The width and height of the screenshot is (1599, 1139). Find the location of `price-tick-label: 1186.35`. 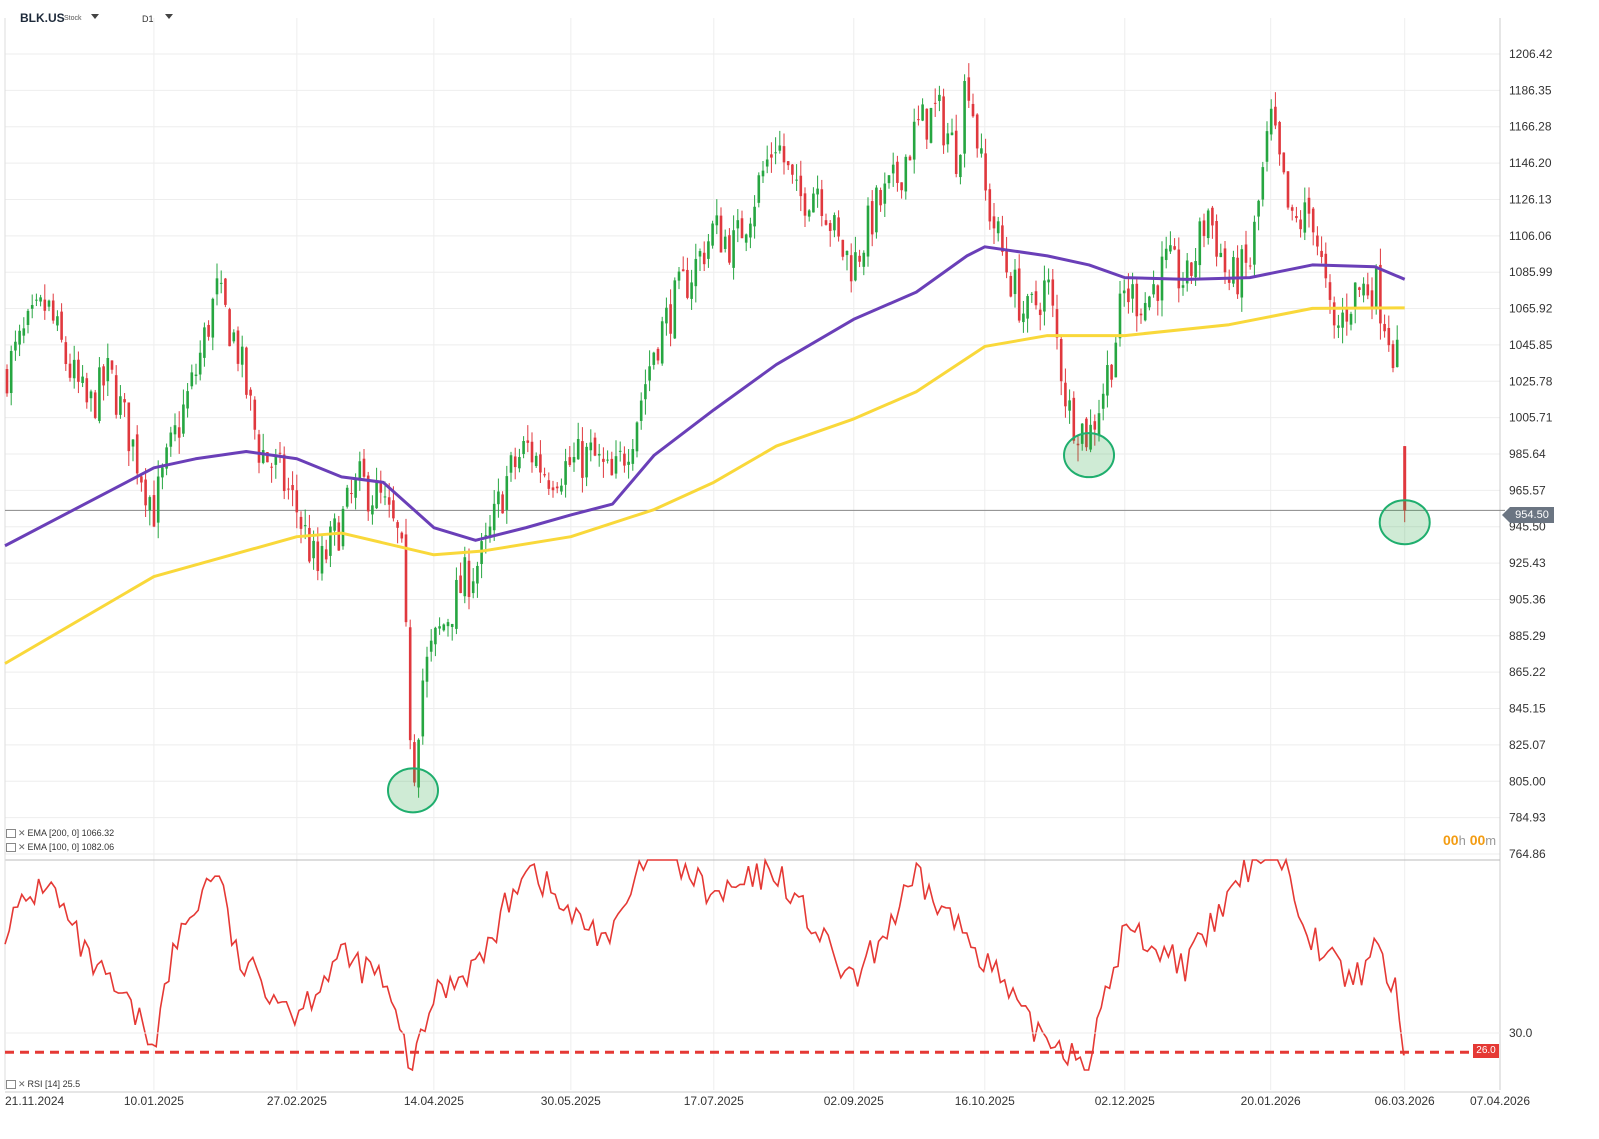

price-tick-label: 1186.35 is located at coordinates (1530, 90).